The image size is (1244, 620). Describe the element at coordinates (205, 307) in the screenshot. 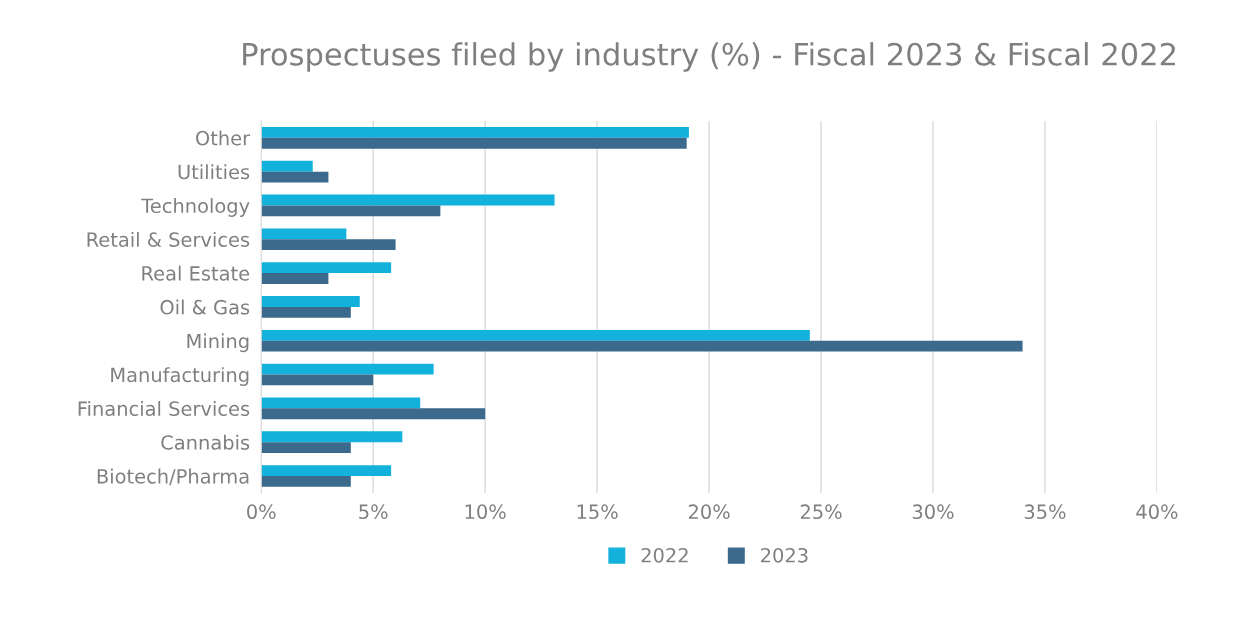

I see `y-tick-label: Oil & Gas` at that location.